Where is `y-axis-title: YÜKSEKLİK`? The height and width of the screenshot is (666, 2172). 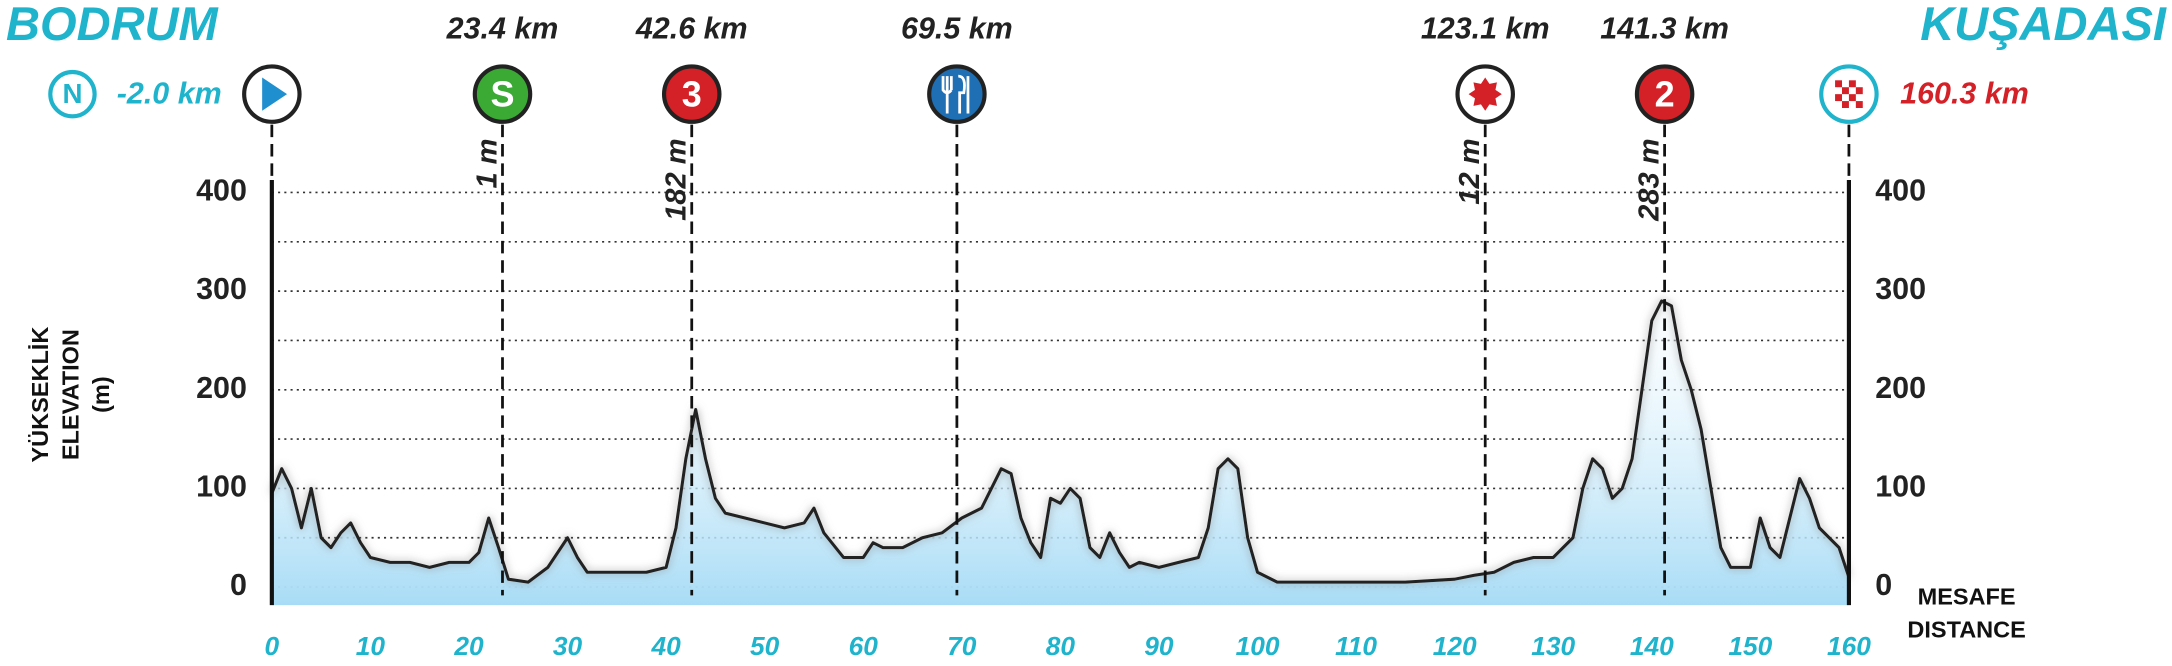 y-axis-title: YÜKSEKLİK is located at coordinates (40, 395).